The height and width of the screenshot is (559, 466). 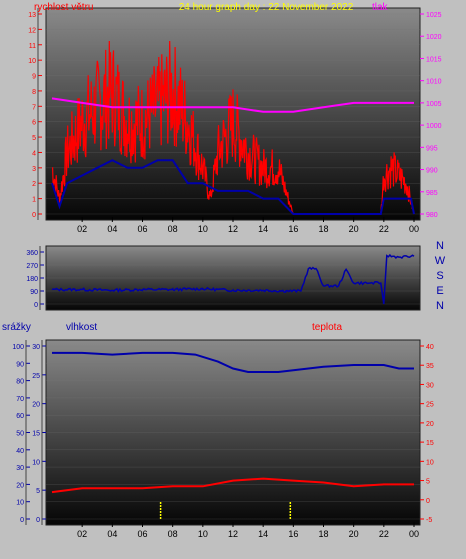 What do you see at coordinates (439, 291) in the screenshot?
I see `compass-label: E` at bounding box center [439, 291].